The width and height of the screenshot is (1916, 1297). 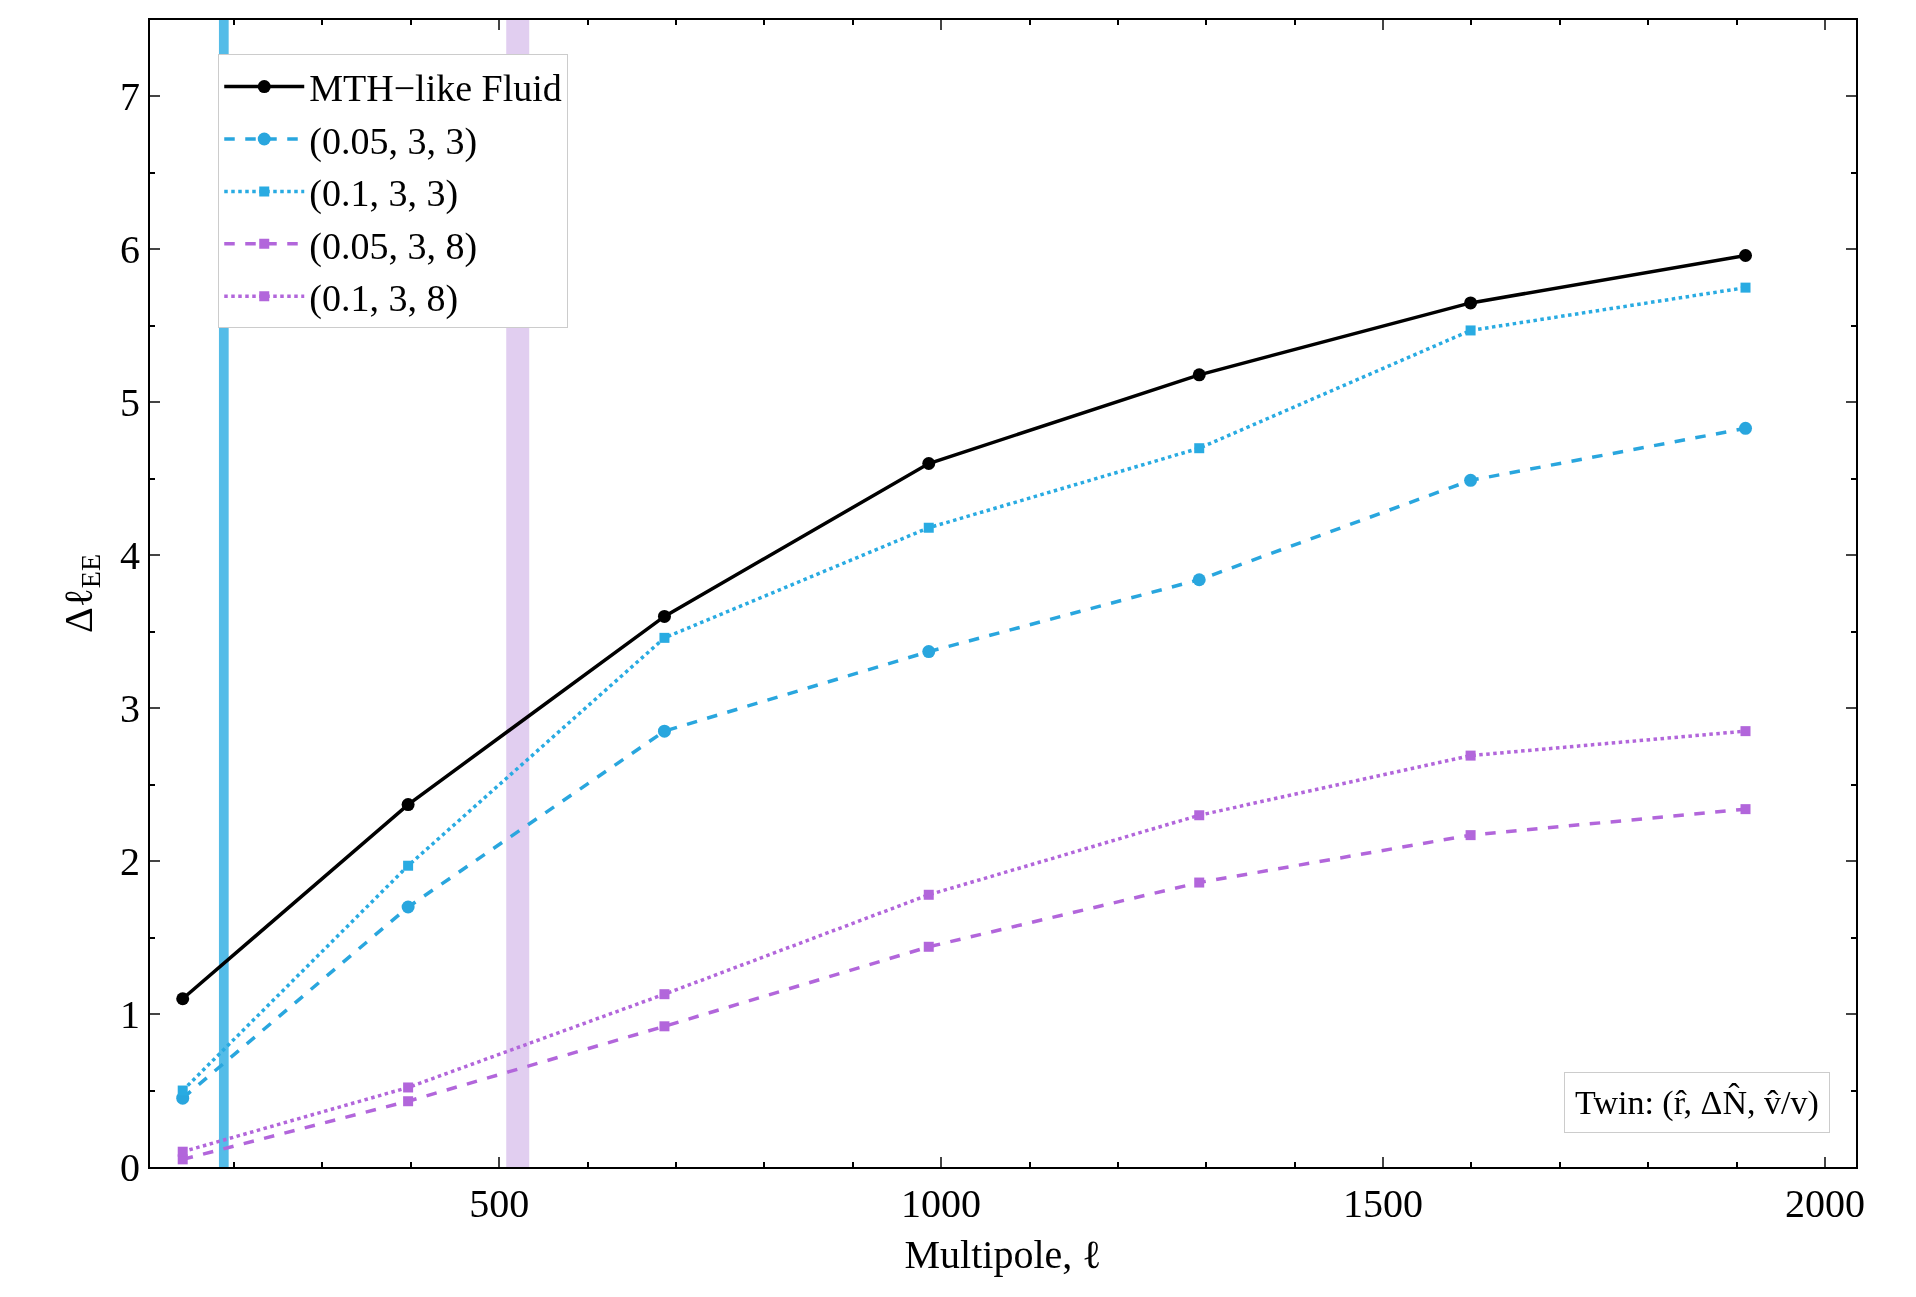 What do you see at coordinates (130, 709) in the screenshot?
I see `y-tick-label: 3` at bounding box center [130, 709].